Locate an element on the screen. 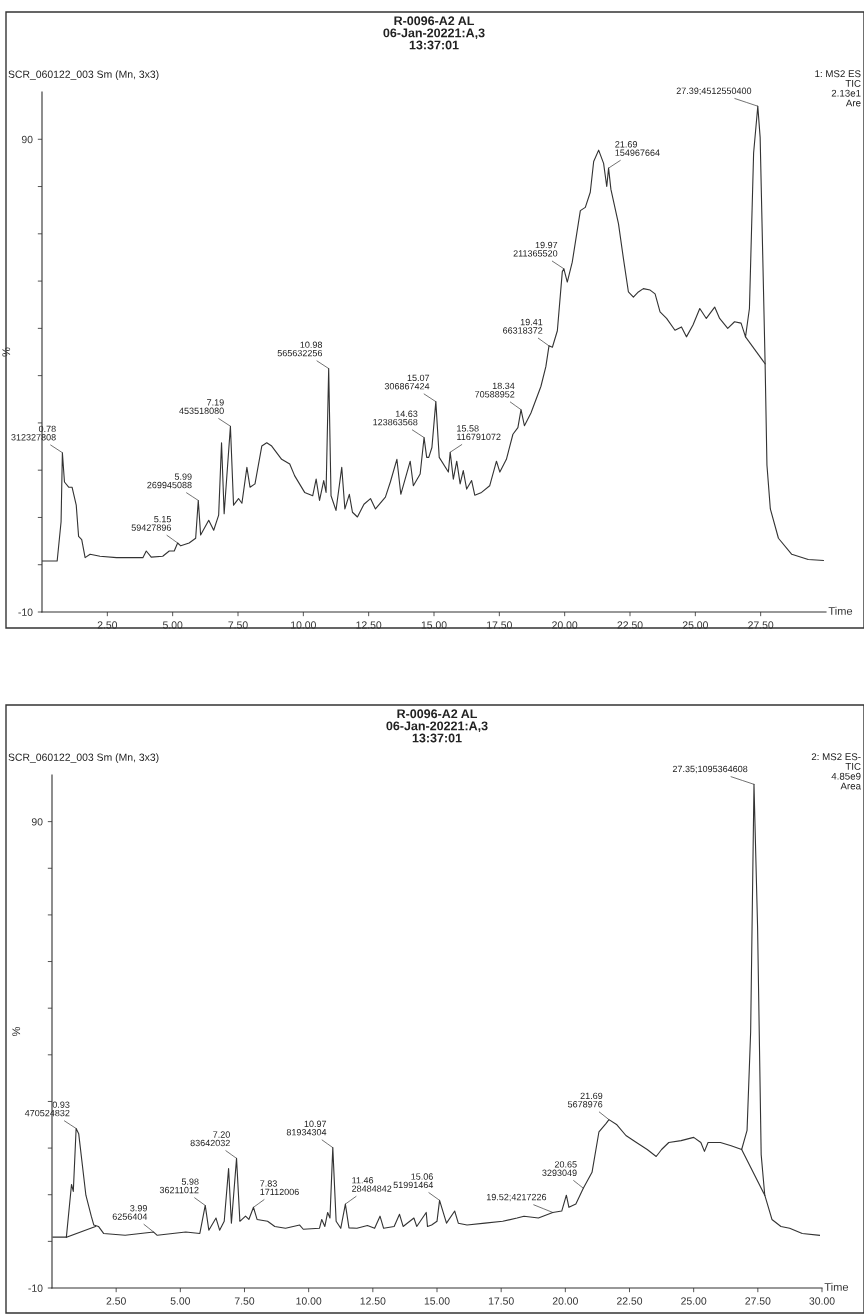 This screenshot has height=1315, width=864. annotation: 5.98 36211012 is located at coordinates (179, 1186).